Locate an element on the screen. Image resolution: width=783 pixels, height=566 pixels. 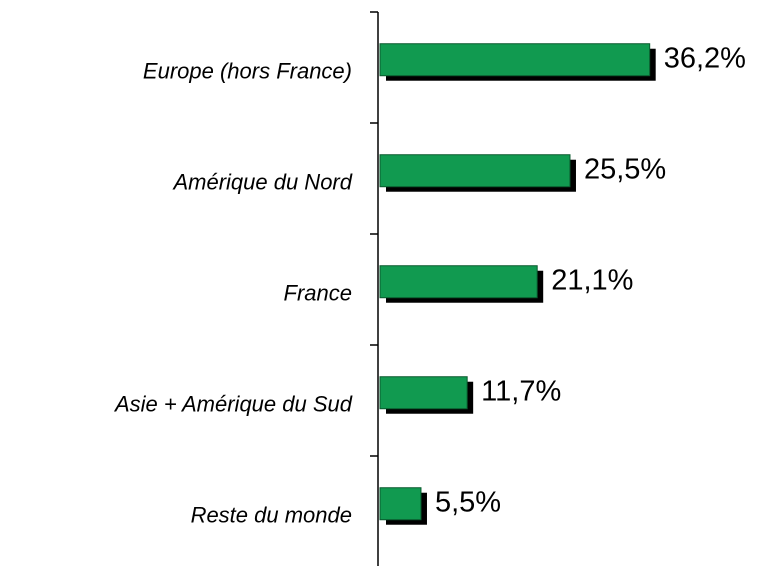
value-label: 25,5% is located at coordinates (625, 169).